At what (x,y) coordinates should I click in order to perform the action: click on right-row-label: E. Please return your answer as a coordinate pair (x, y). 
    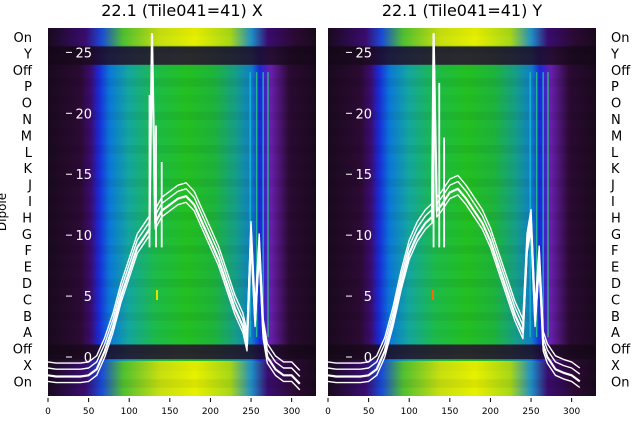
    Looking at the image, I should click on (615, 268).